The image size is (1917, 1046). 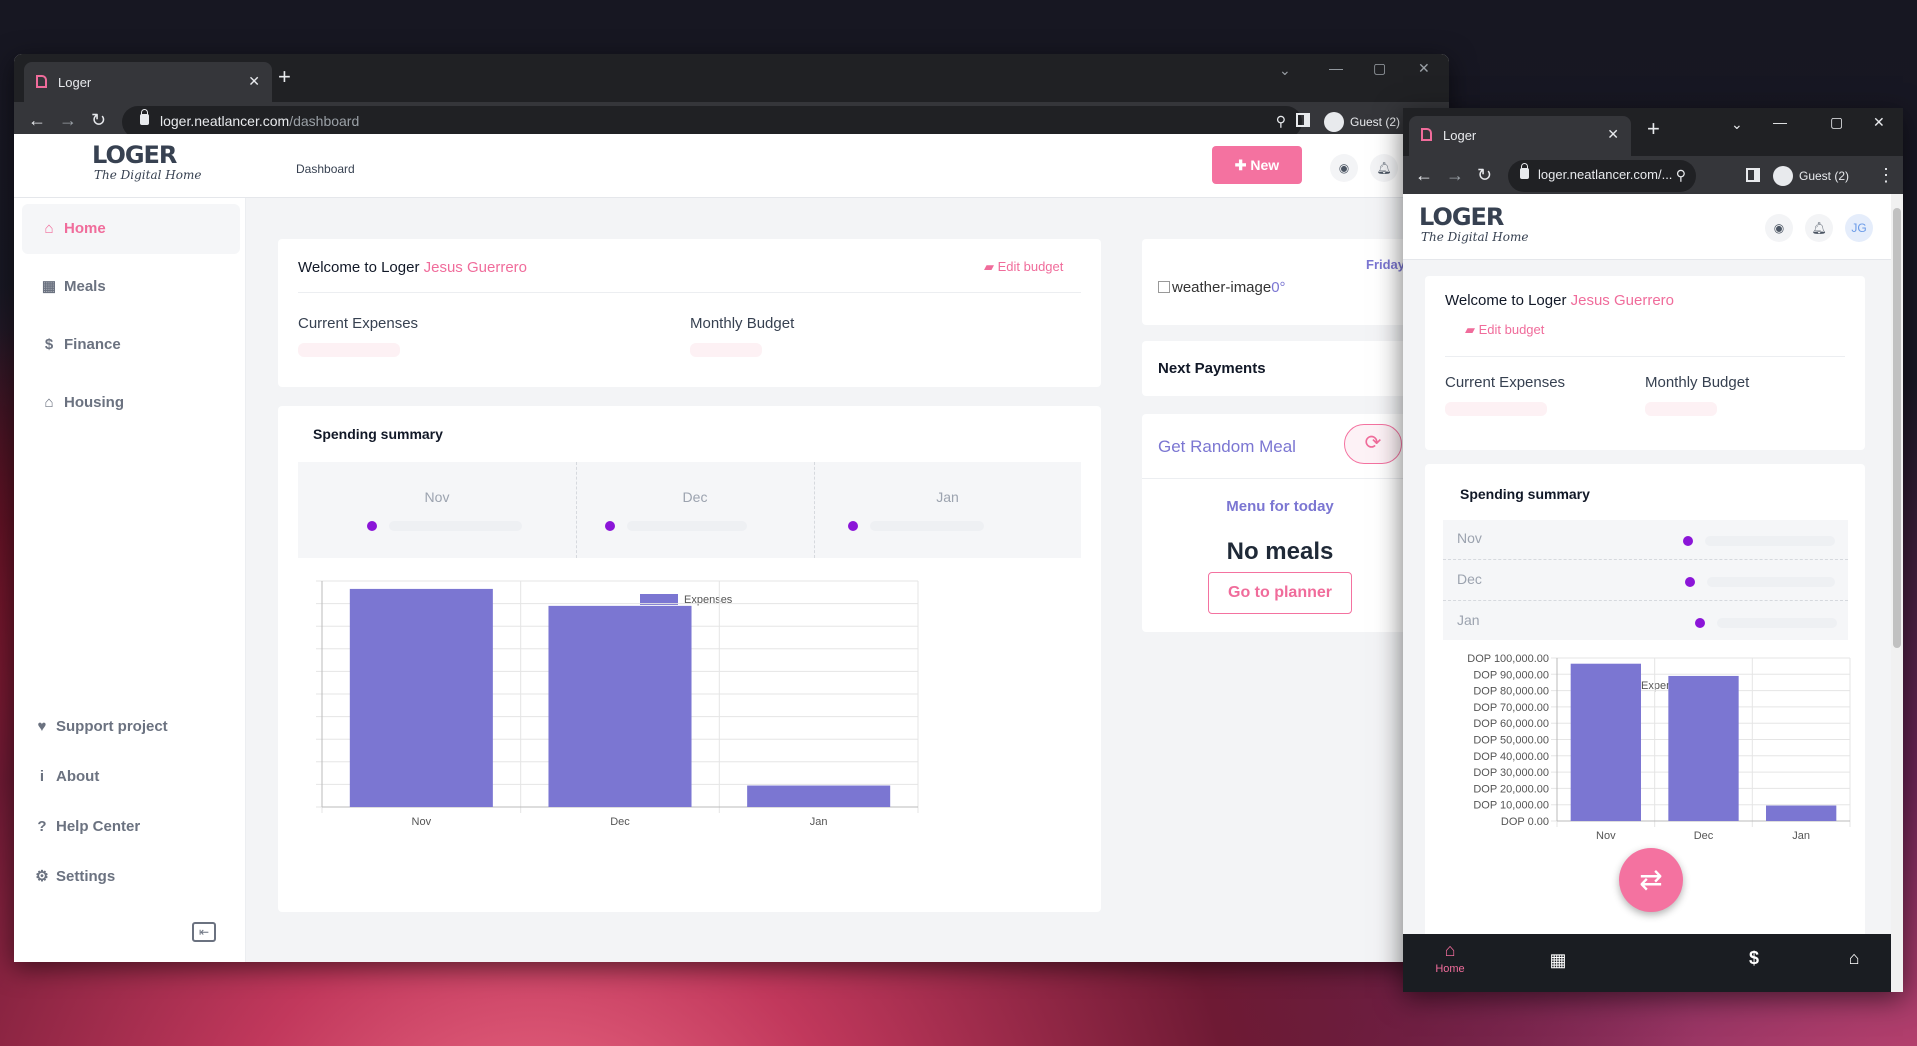 I want to click on home-icon: ⌂, so click(x=1450, y=950).